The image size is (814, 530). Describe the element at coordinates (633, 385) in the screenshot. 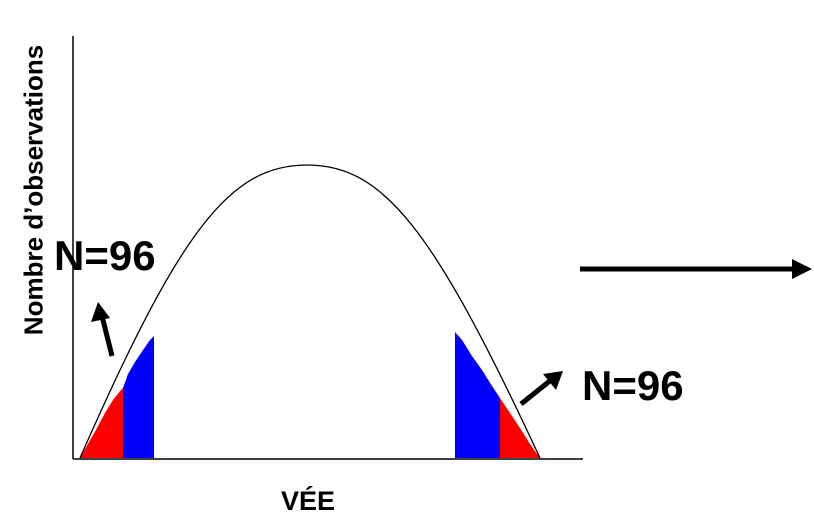

I see `right-count-label: N=96` at that location.